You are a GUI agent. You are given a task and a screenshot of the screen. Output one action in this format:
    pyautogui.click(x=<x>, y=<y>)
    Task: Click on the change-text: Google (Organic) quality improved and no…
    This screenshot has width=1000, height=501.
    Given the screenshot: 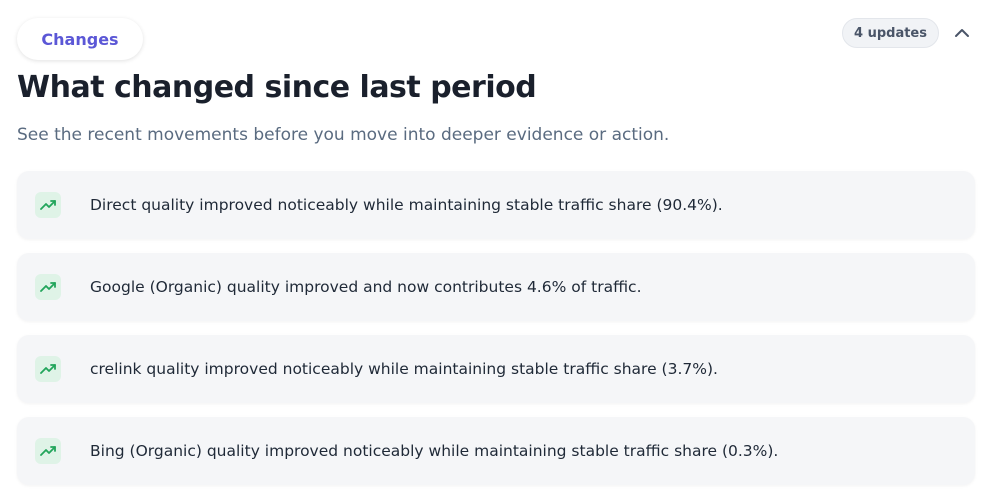 What is the action you would take?
    pyautogui.click(x=366, y=287)
    